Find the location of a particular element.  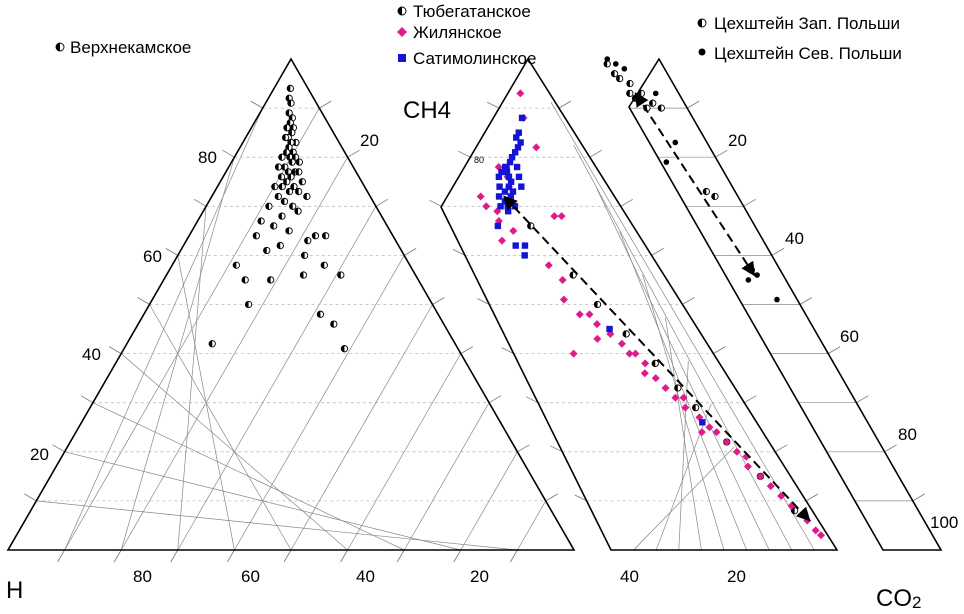

legend-marker-verkhnekamskoe is located at coordinates (60, 47).